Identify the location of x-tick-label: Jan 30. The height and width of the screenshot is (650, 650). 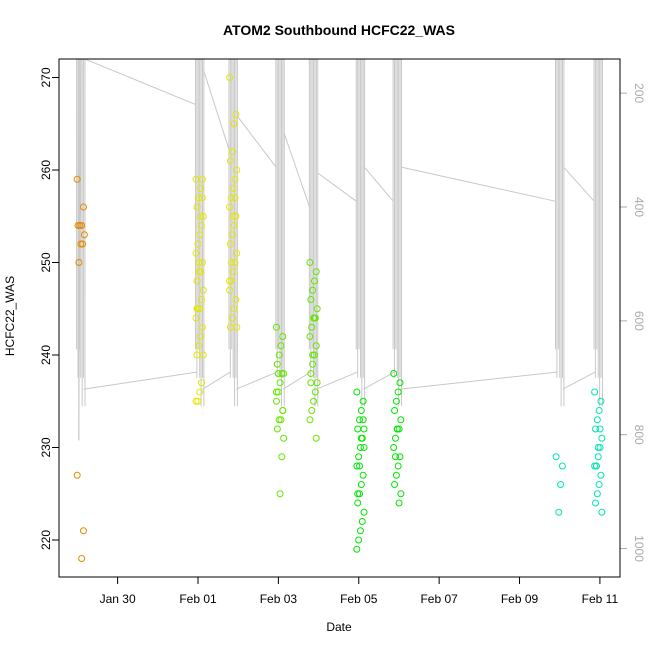
(118, 599).